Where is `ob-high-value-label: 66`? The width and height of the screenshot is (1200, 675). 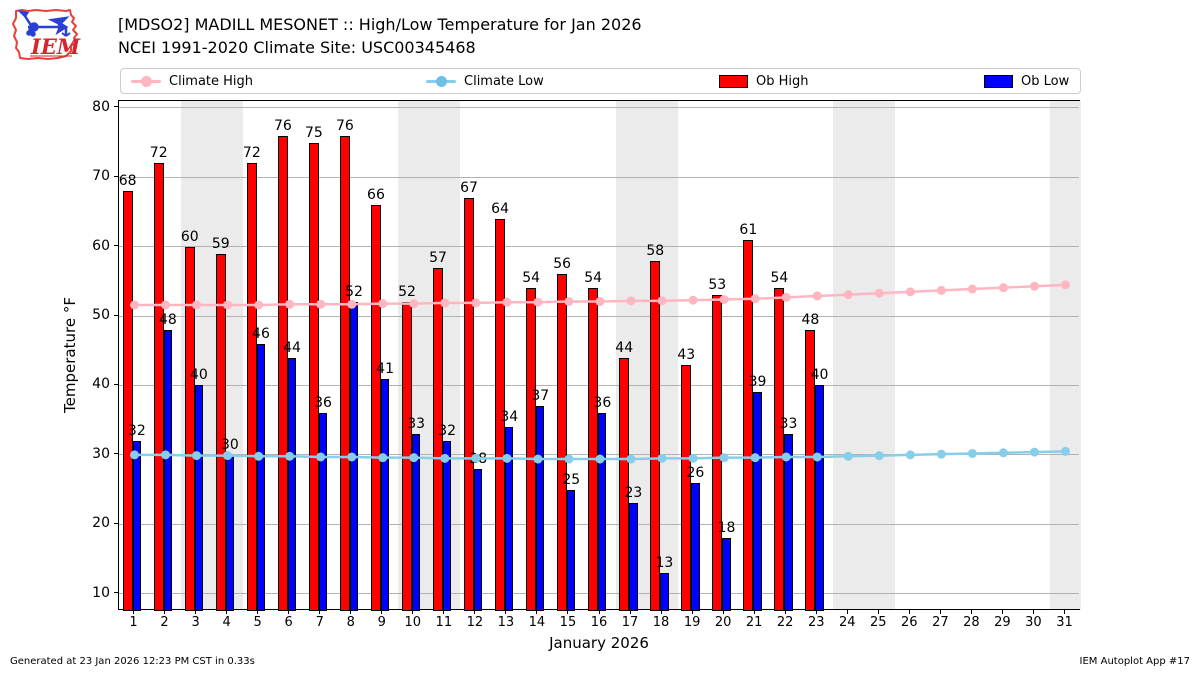 ob-high-value-label: 66 is located at coordinates (376, 195).